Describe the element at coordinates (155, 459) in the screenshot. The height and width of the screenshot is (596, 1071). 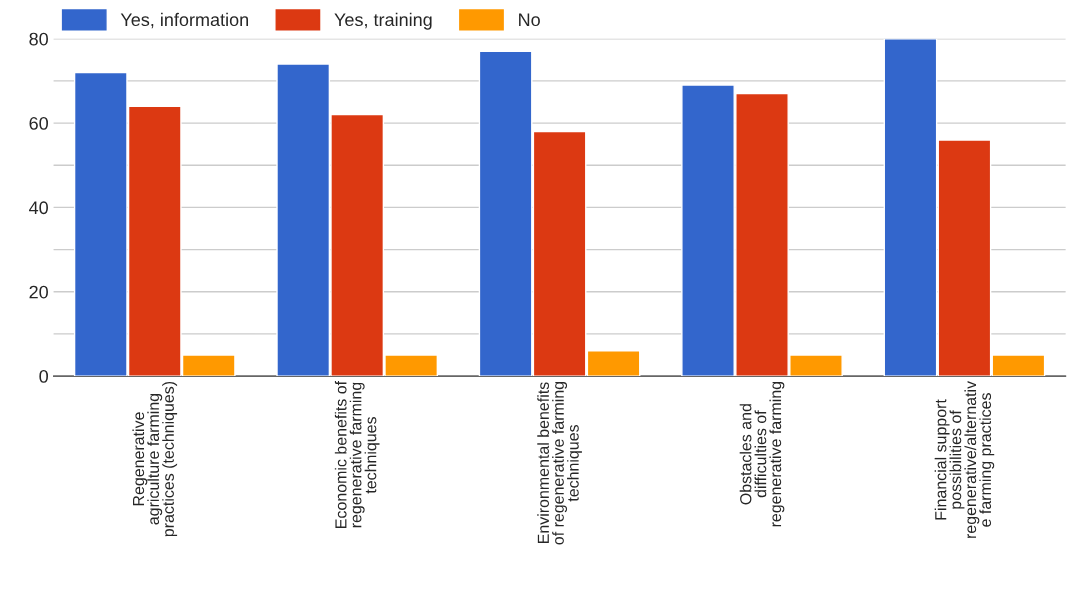
I see `x-tick-label: Regenerative agriculture farming practices (techniques)` at that location.